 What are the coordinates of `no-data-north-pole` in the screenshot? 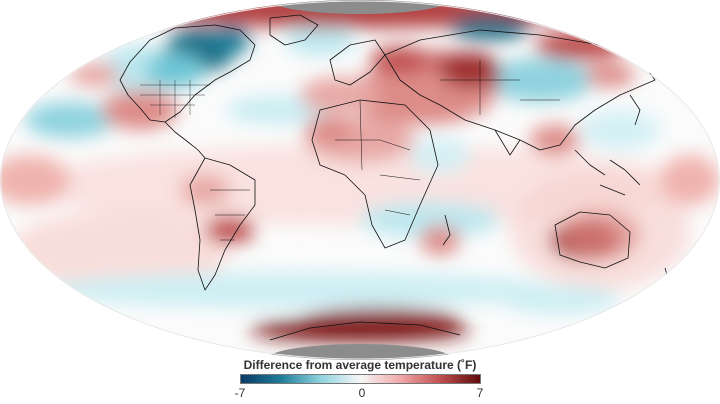 It's located at (360, 7).